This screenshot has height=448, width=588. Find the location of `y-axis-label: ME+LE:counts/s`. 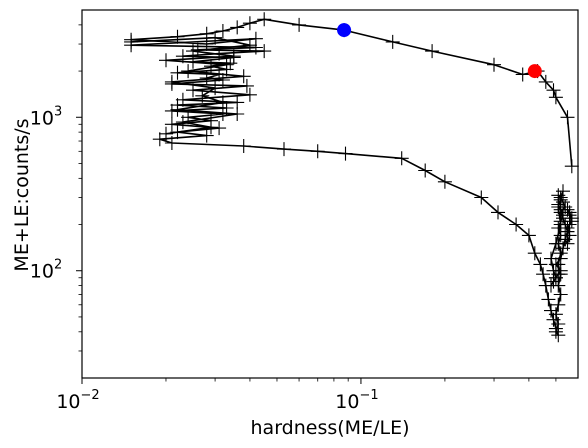

y-axis-label: ME+LE:counts/s is located at coordinates (22, 194).